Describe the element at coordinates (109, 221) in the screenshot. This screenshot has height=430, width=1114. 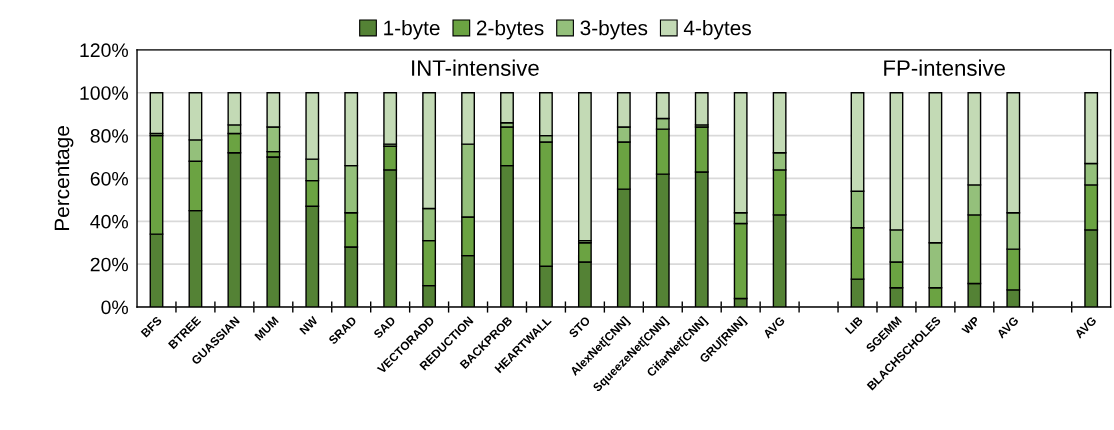
I see `y-tick-label: 40%` at that location.